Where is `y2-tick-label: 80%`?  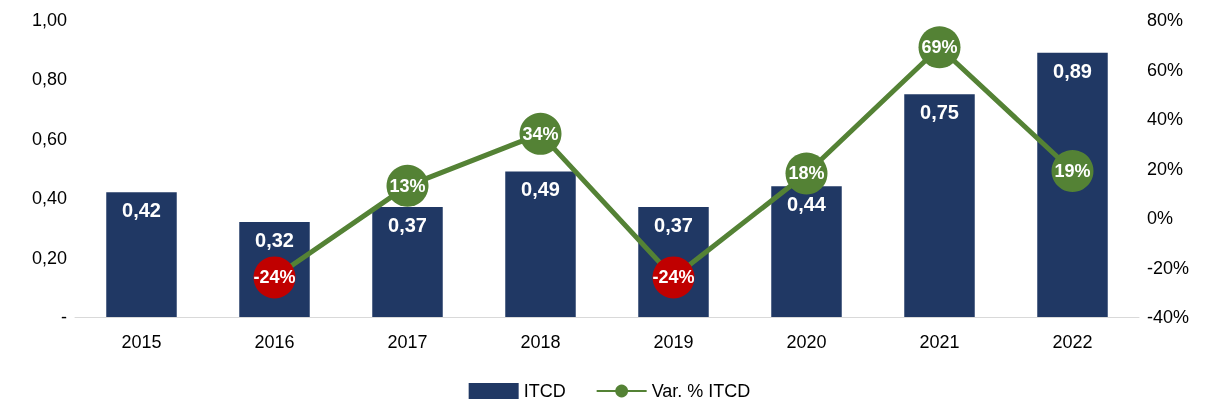
y2-tick-label: 80% is located at coordinates (1165, 20).